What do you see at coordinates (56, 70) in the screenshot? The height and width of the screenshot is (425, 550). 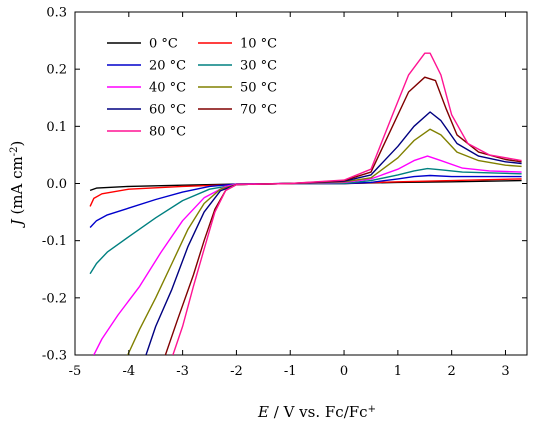 I see `y-tick-label: 0.2` at bounding box center [56, 70].